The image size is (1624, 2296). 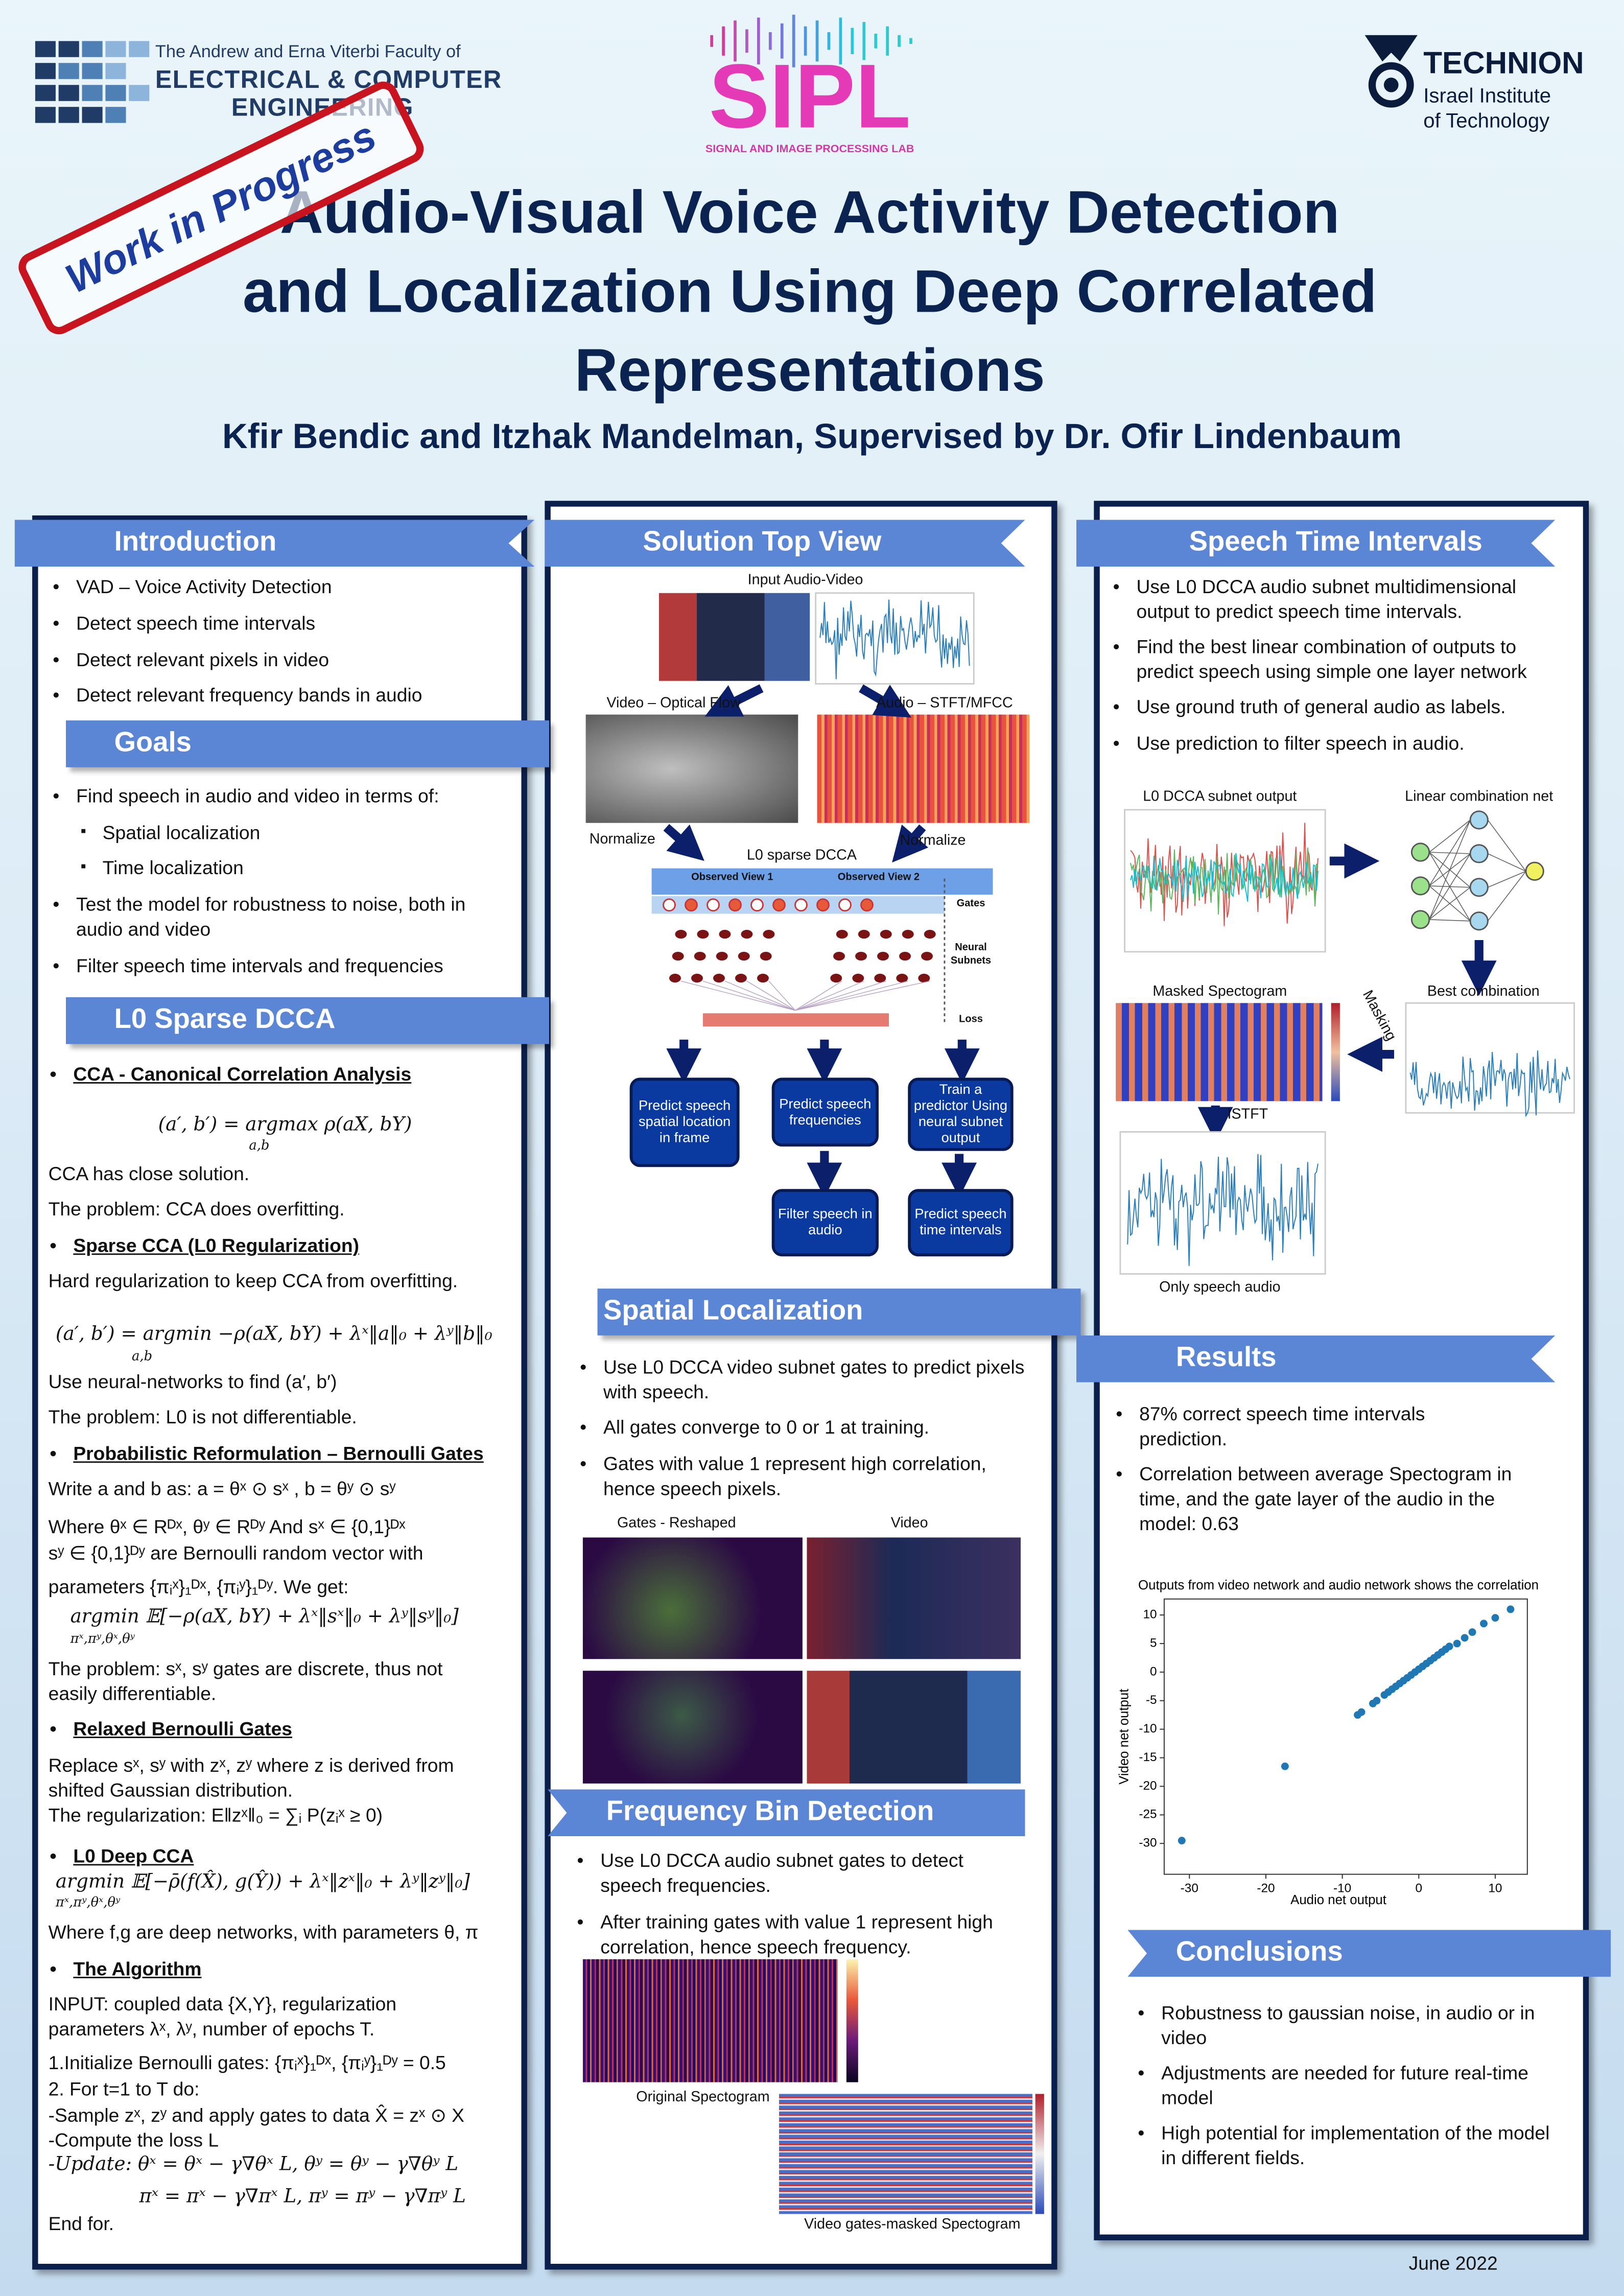 What do you see at coordinates (970, 904) in the screenshot?
I see `caption: Gates` at bounding box center [970, 904].